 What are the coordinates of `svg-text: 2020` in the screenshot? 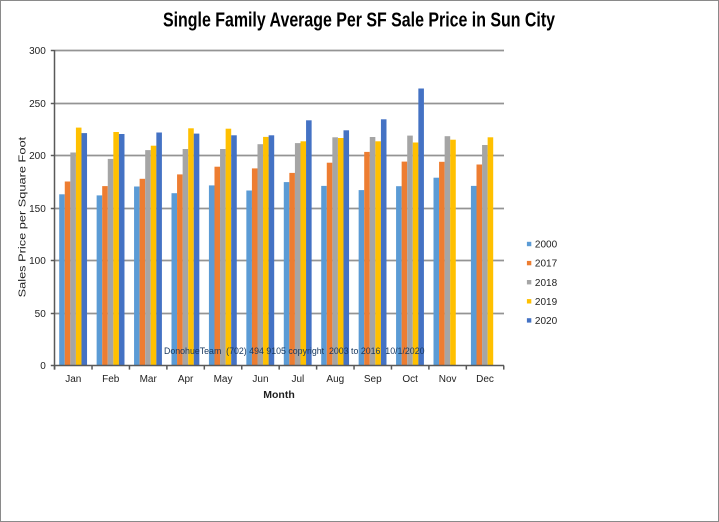 It's located at (546, 321).